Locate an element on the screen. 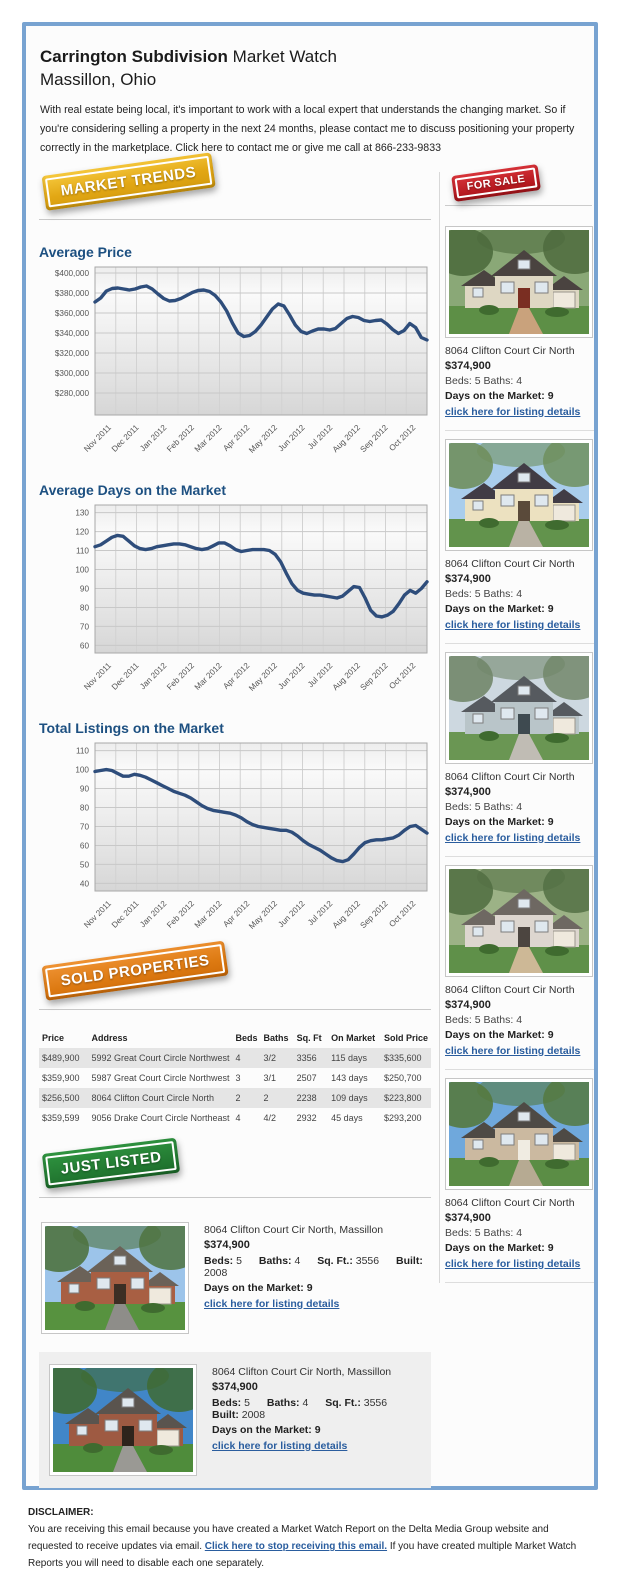 The image size is (620, 1583). svg-text: 90 is located at coordinates (85, 588).